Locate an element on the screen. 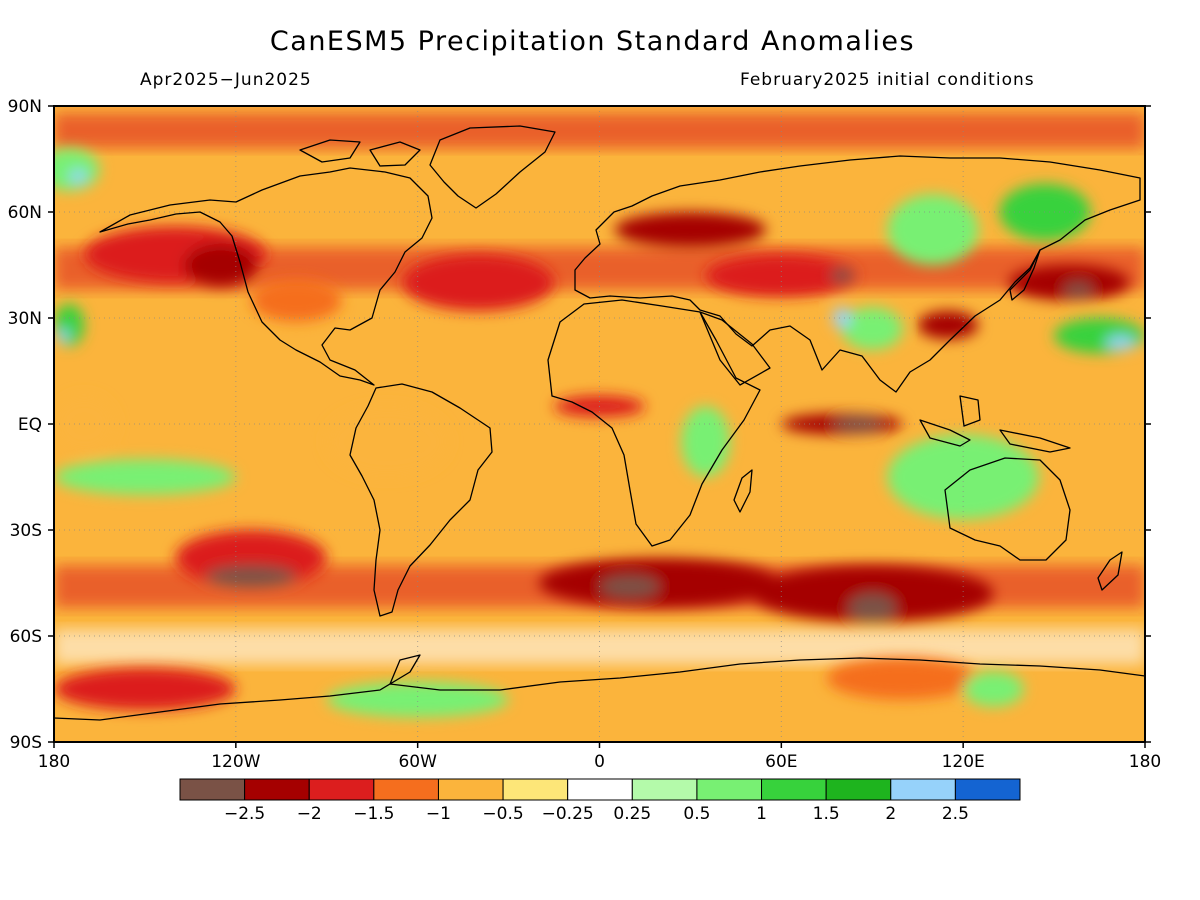  colorbar-label: 2.5 is located at coordinates (955, 814).